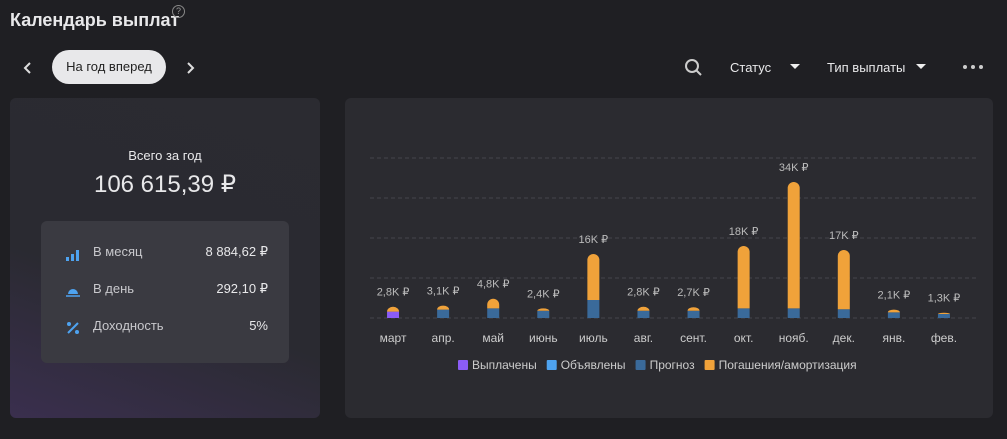  What do you see at coordinates (118, 251) in the screenshot?
I see `row-label: В месяц` at bounding box center [118, 251].